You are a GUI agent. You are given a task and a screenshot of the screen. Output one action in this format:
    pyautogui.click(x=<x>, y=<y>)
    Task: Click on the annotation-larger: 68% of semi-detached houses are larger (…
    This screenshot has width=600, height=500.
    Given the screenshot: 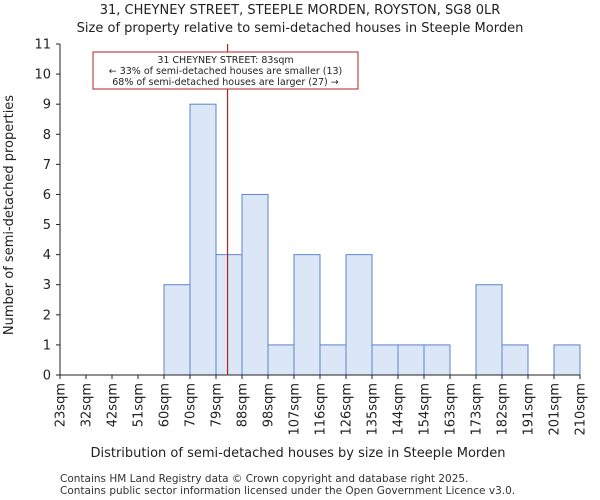 What is the action you would take?
    pyautogui.click(x=225, y=82)
    